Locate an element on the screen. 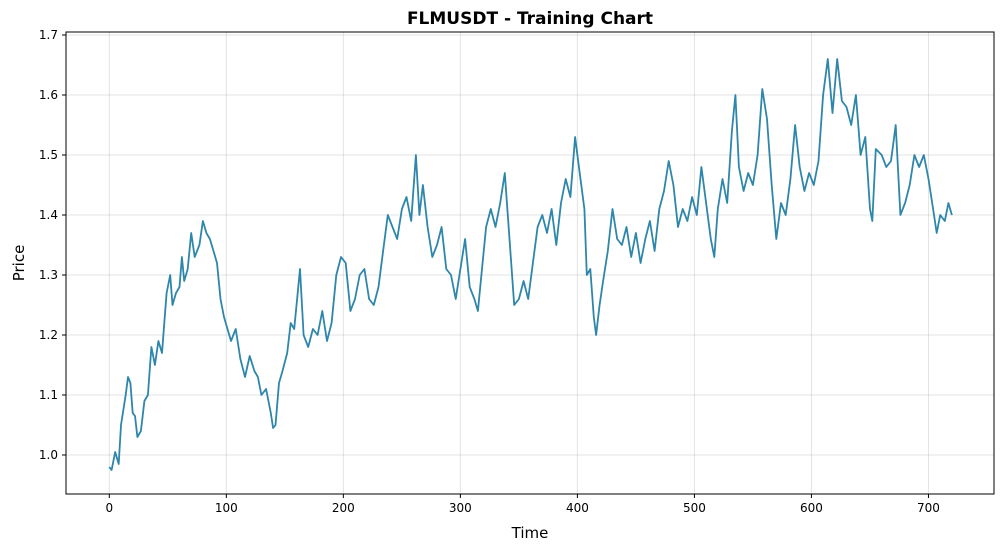  y-tick-label: 1.2 is located at coordinates (48, 335).